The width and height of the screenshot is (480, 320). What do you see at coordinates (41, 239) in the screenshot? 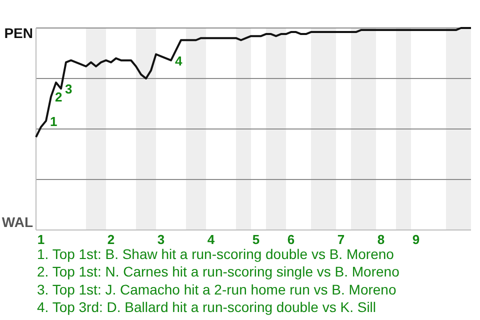
I see `x-tick-label: 1` at bounding box center [41, 239].